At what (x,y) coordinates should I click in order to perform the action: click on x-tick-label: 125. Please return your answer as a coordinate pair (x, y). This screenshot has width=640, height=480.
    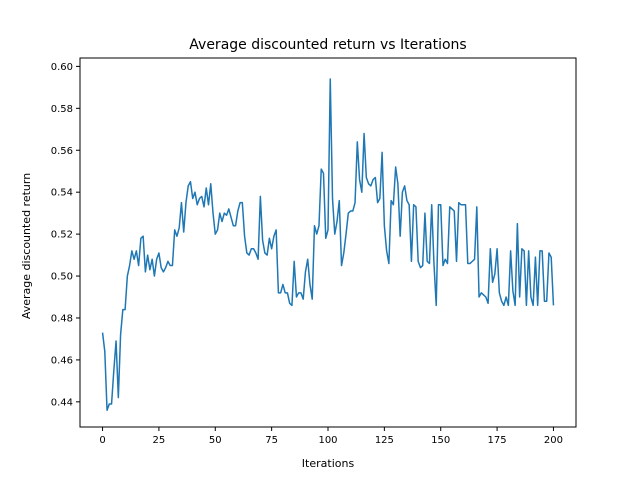
    Looking at the image, I should click on (384, 440).